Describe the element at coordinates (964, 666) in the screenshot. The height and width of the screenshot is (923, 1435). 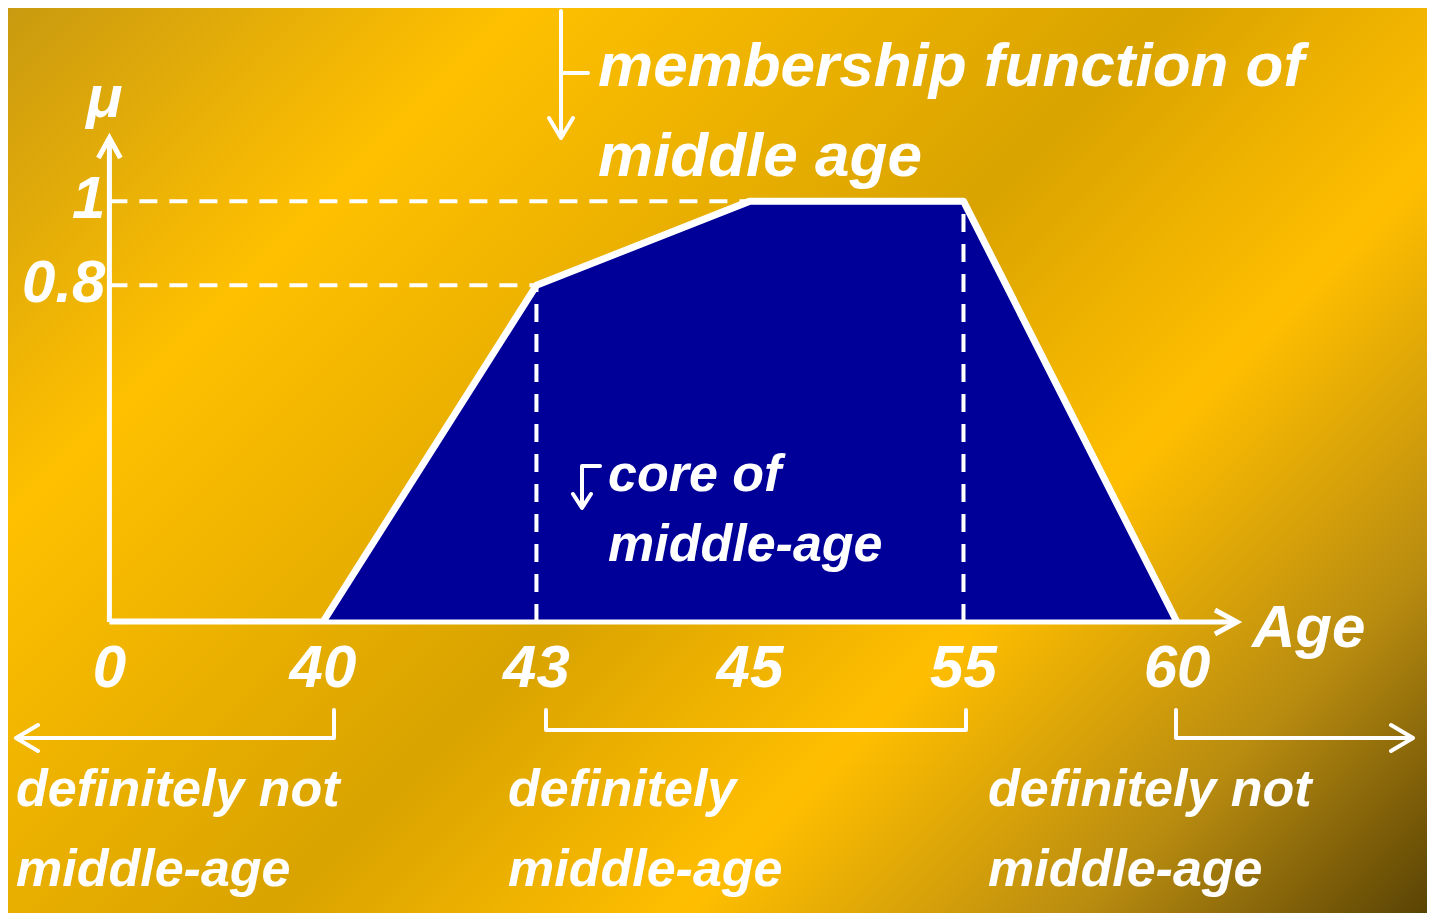
I see `x-tick-label: 55` at that location.